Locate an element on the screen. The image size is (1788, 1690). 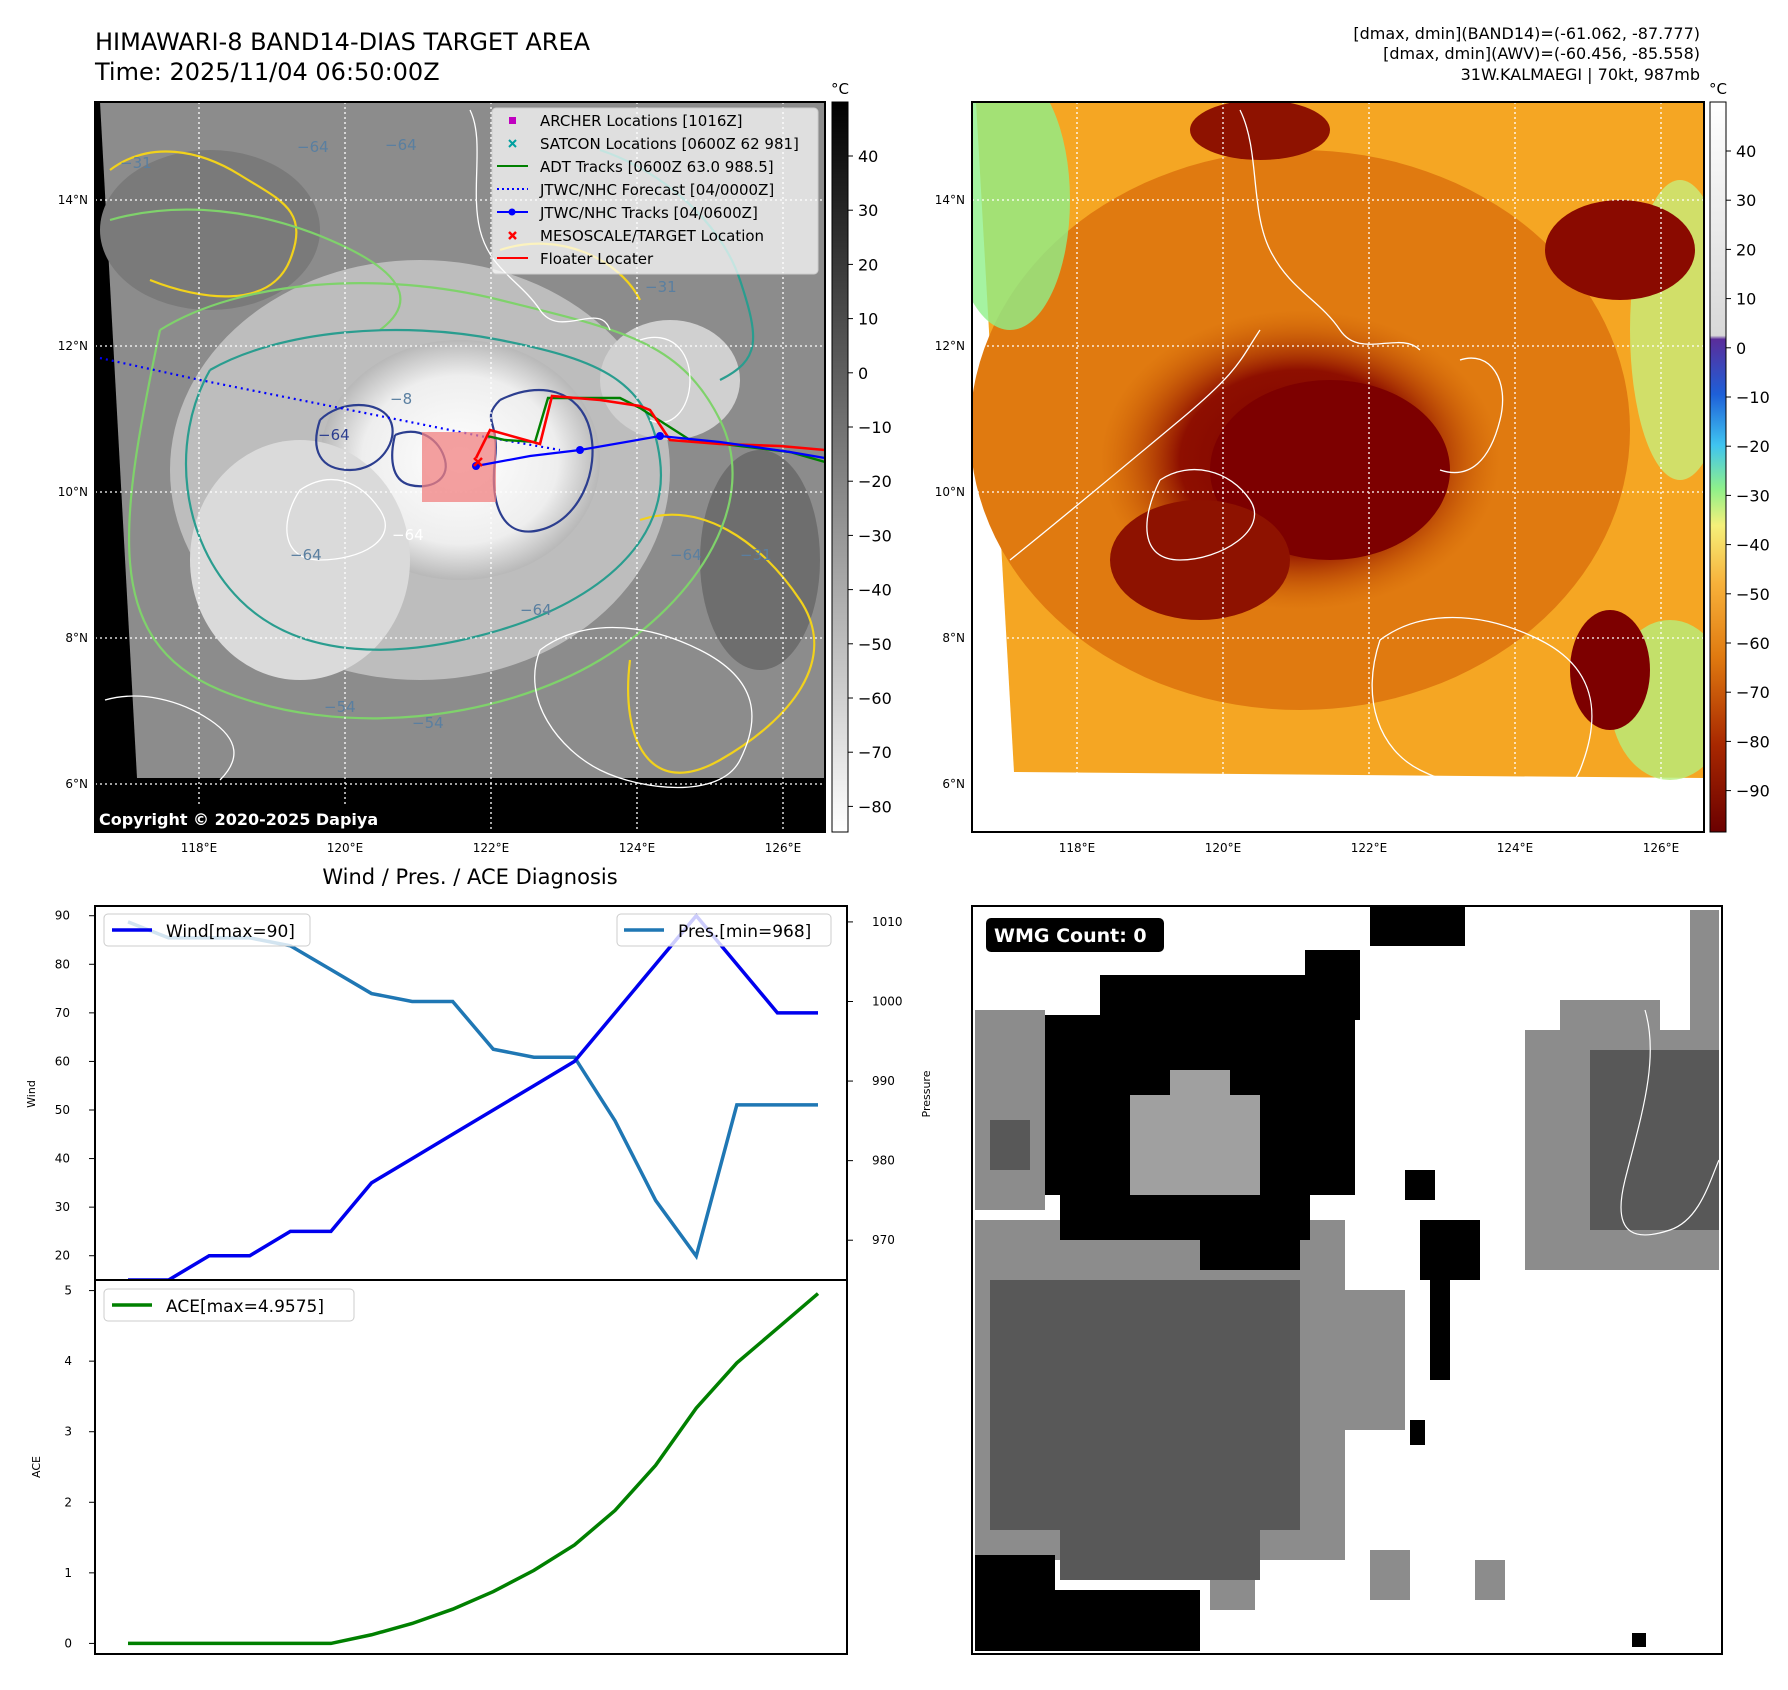
copyright-bg is located at coordinates (251, 819).